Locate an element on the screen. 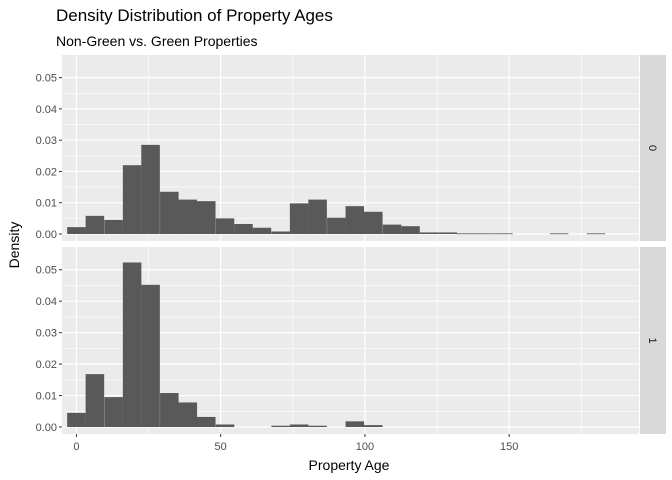 This screenshot has width=672, height=480. x-tick-label: 100 is located at coordinates (365, 447).